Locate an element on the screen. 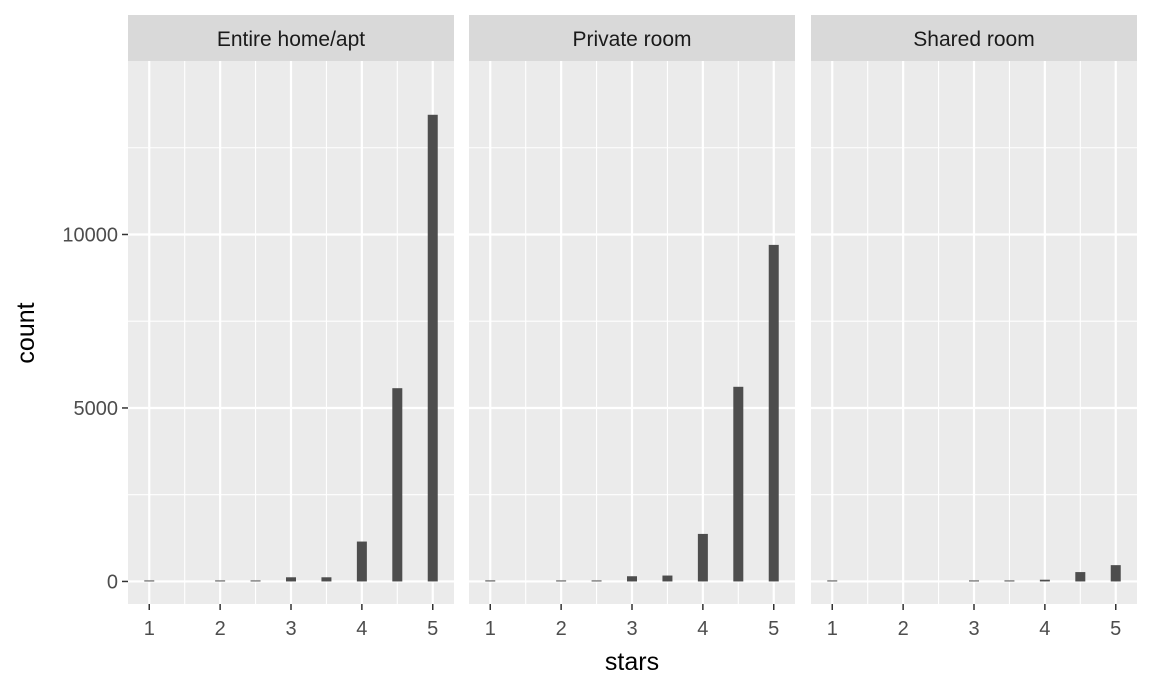 The height and width of the screenshot is (691, 1152). facet-strip-label: Shared room is located at coordinates (973, 39).